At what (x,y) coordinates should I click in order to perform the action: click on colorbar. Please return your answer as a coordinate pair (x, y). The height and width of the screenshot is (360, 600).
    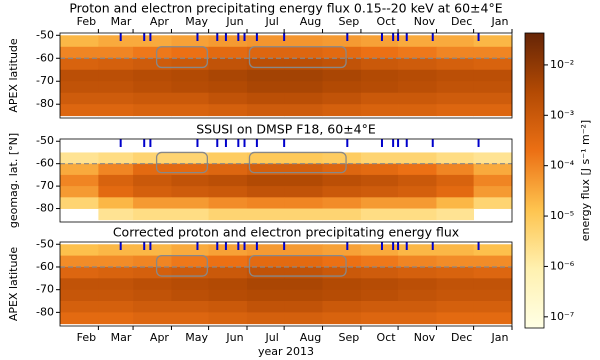
    Looking at the image, I should click on (534, 180).